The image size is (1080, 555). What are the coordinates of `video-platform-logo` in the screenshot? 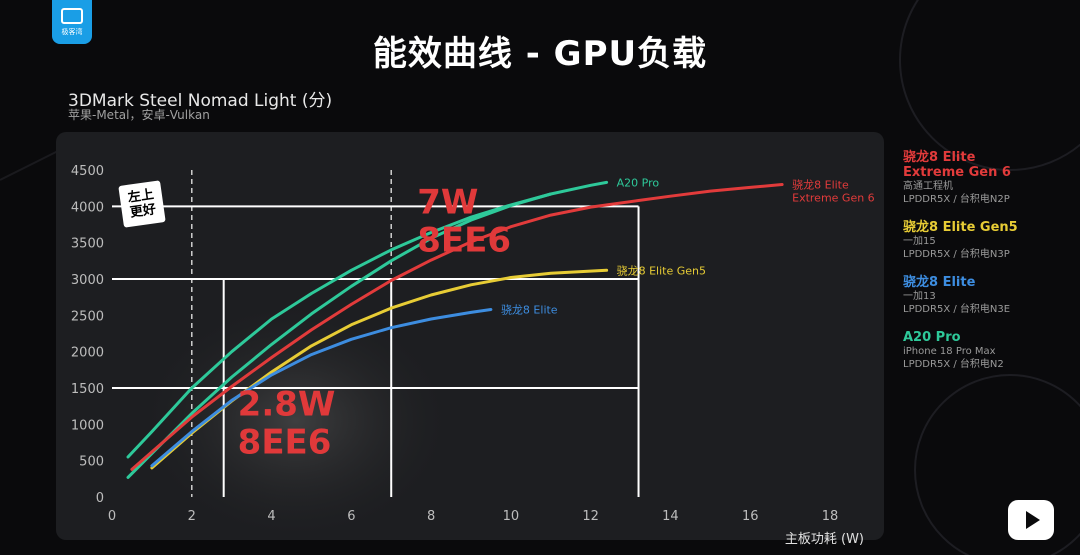 It's located at (1031, 520).